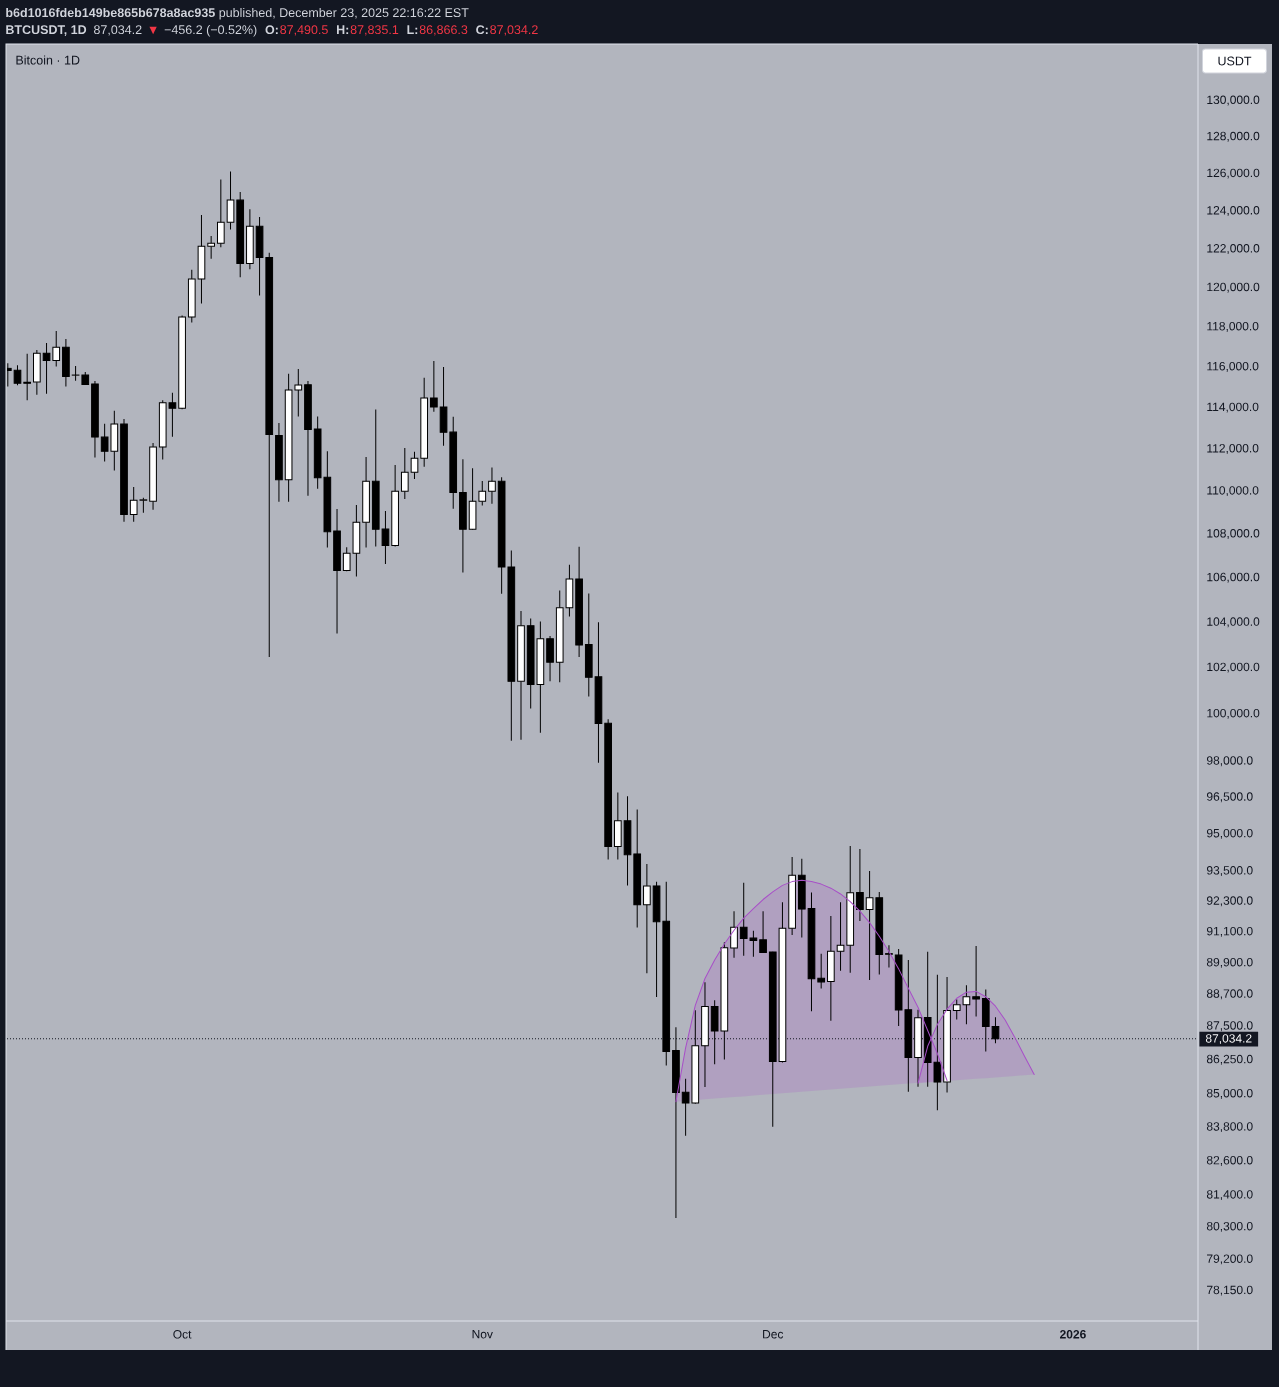 This screenshot has width=1279, height=1387. Describe the element at coordinates (1229, 833) in the screenshot. I see `y-tick-label: 95,000.0` at that location.